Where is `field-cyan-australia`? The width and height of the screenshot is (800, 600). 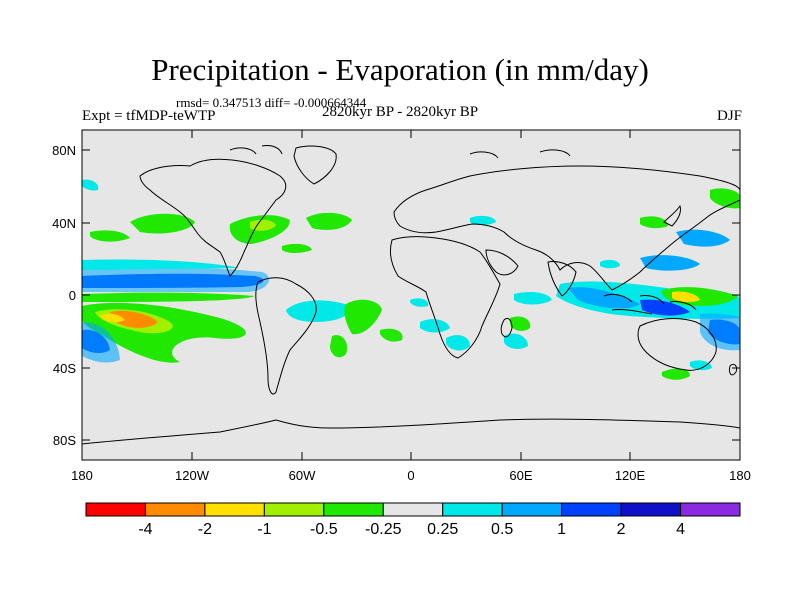
field-cyan-australia is located at coordinates (720, 332).